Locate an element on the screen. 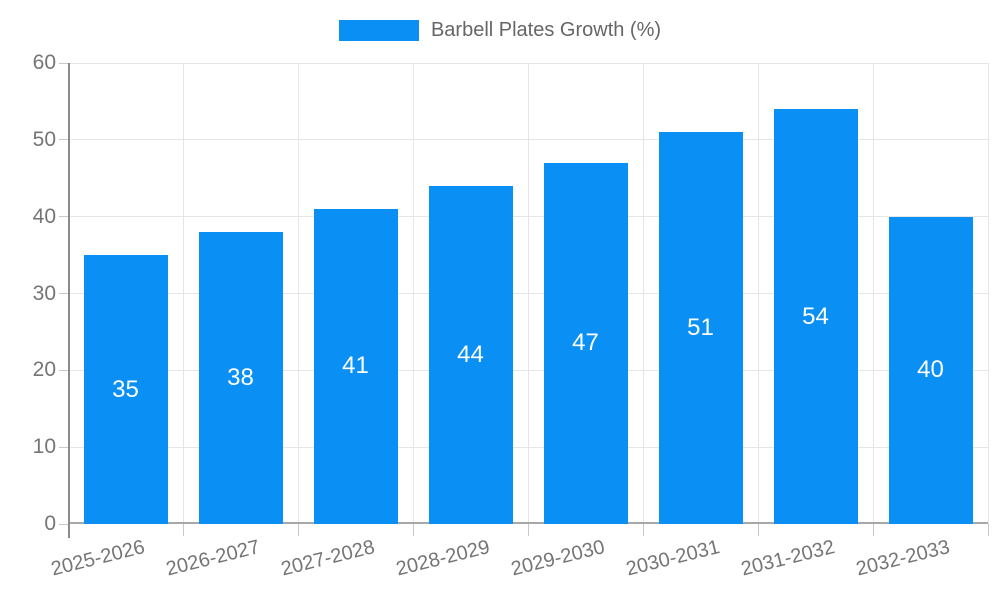  bar-value-label: 40 is located at coordinates (930, 370).